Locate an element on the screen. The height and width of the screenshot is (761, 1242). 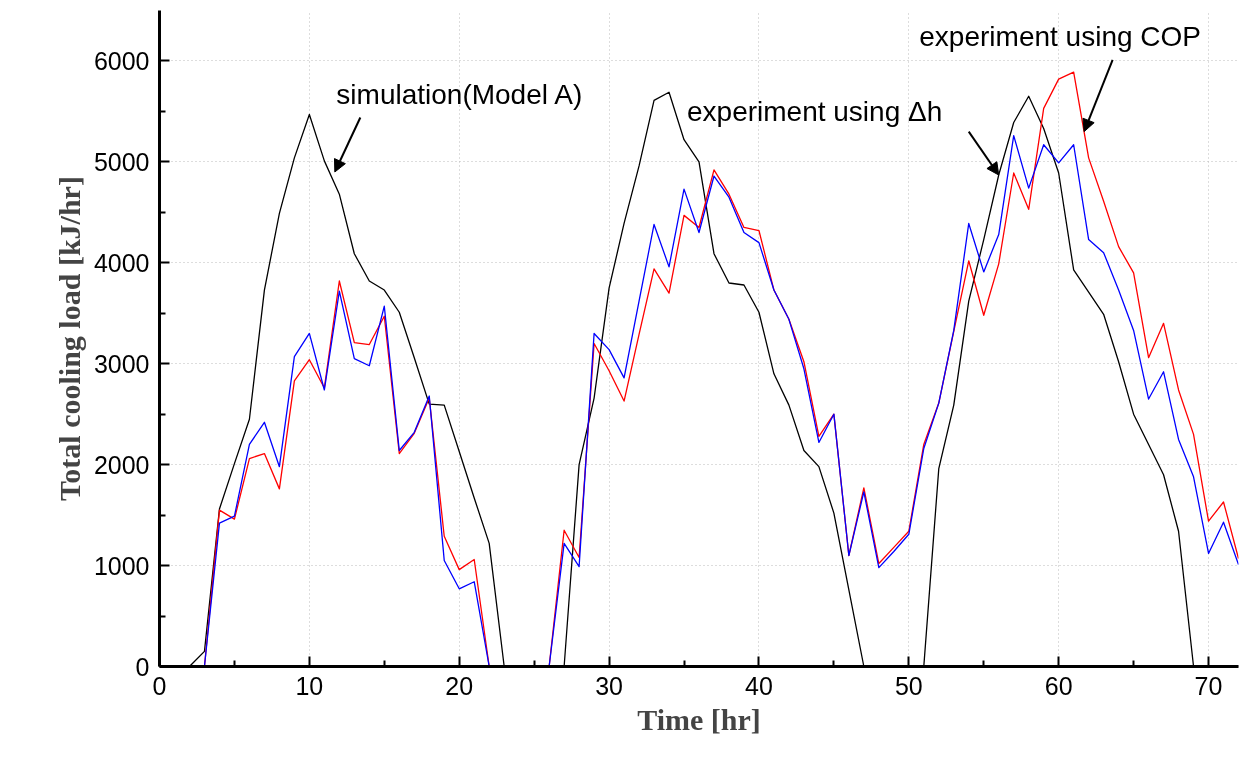
y-tick-label: 5000 is located at coordinates (121, 161).